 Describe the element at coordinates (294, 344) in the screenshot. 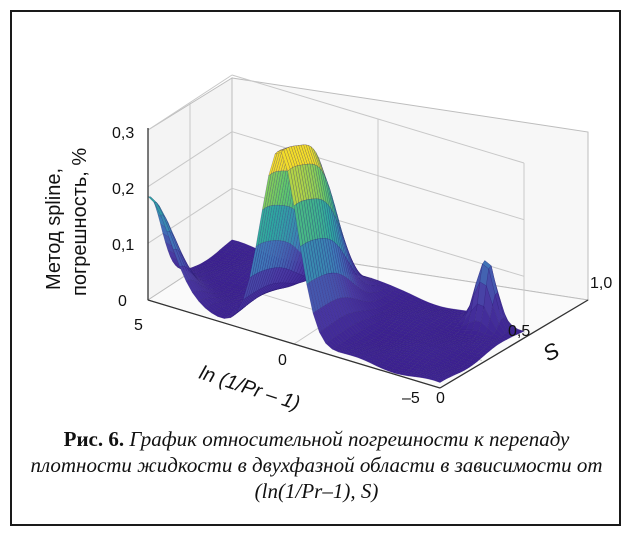

I see `x-axis-line` at that location.